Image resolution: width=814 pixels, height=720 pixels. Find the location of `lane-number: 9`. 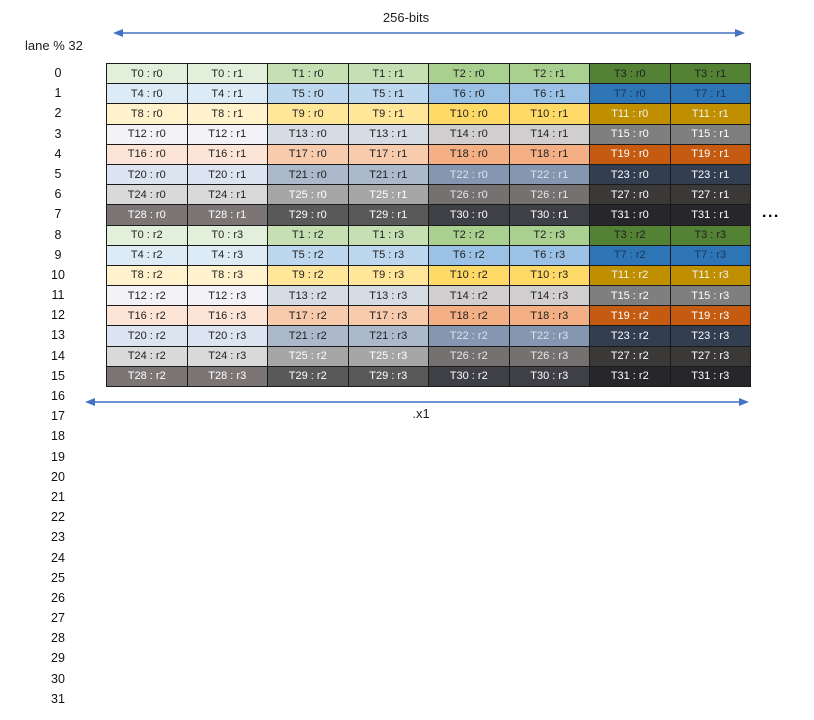

lane-number: 9 is located at coordinates (58, 254).